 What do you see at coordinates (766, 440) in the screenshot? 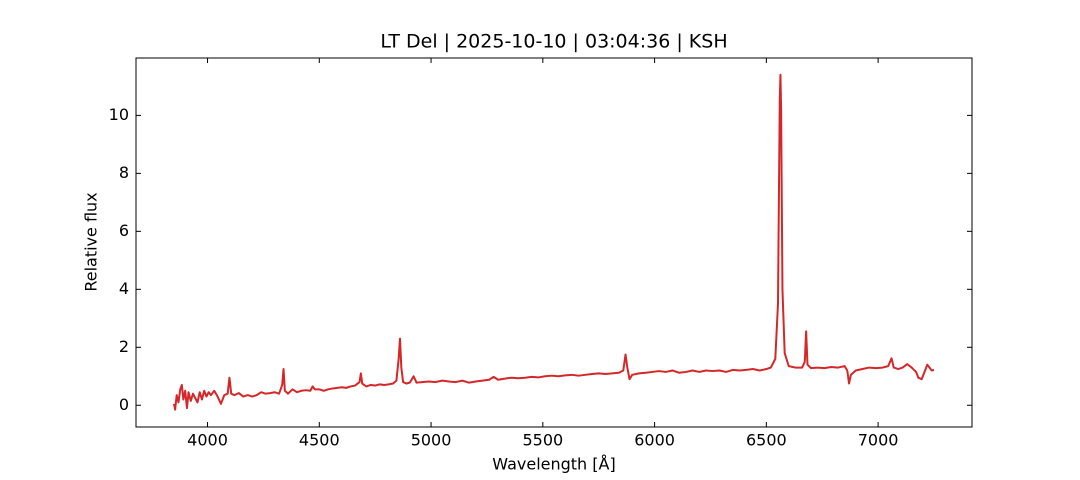
I see `x-tick-label: 6500` at bounding box center [766, 440].